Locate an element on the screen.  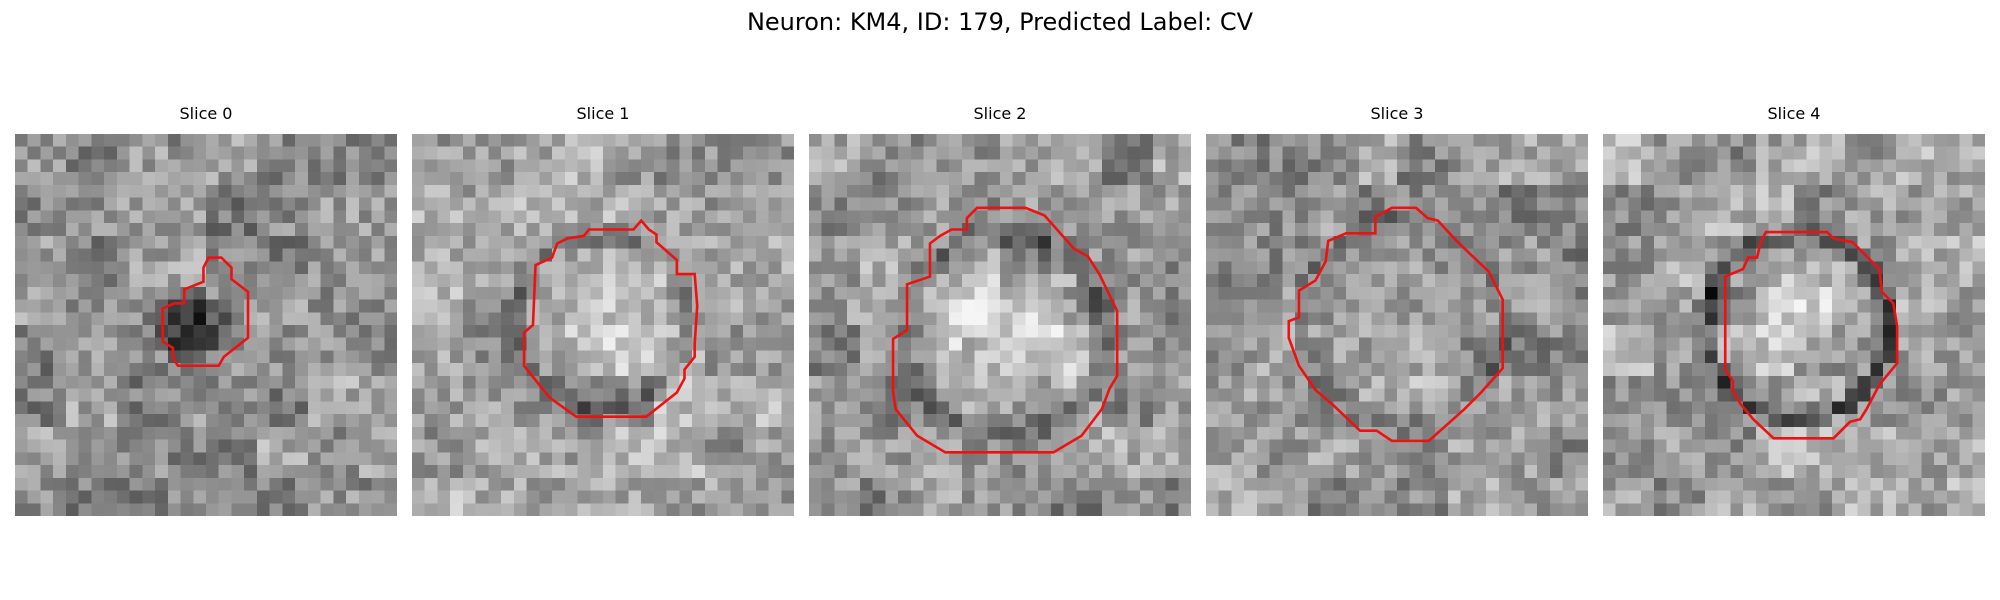
slice-panel-2: Slice 2 is located at coordinates (1000, 310).